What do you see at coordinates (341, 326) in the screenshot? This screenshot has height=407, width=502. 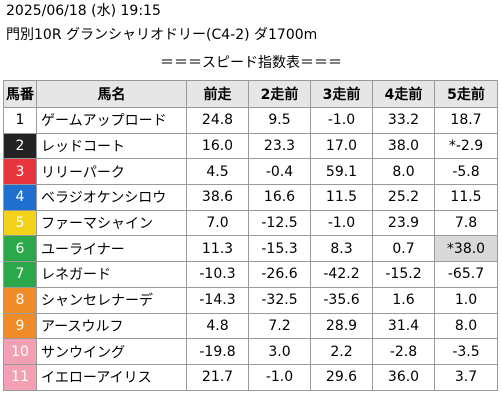 I see `speed-index-value: 28.9` at bounding box center [341, 326].